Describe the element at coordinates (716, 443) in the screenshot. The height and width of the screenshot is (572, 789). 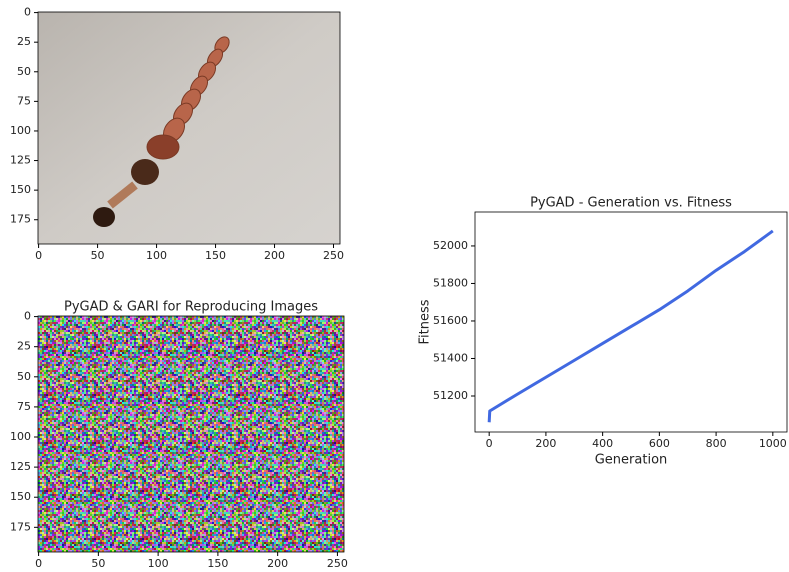
I see `x-tick-label: 800` at that location.